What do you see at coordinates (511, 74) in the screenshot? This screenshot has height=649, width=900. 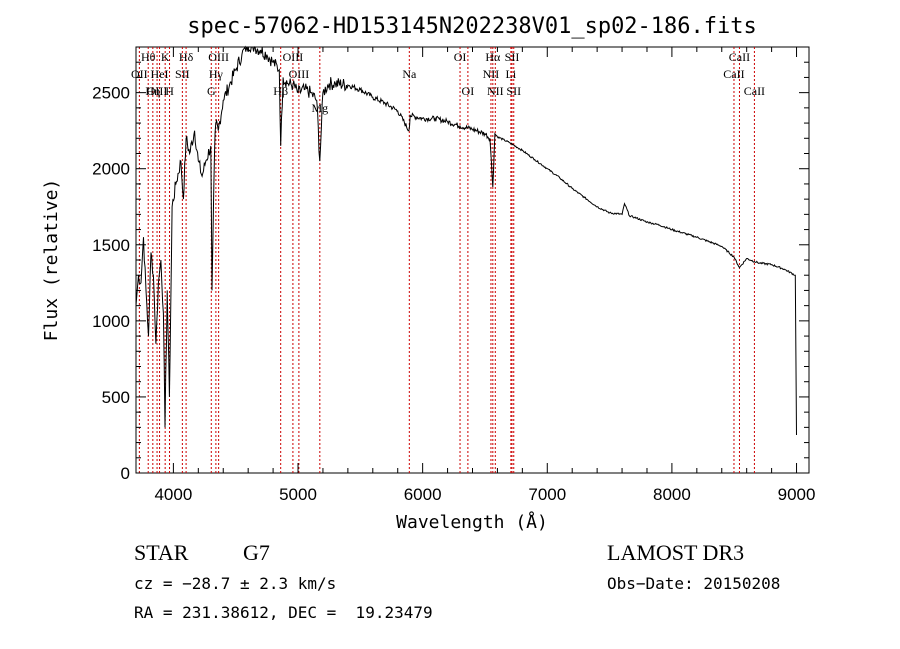 I see `marker-label: Li` at bounding box center [511, 74].